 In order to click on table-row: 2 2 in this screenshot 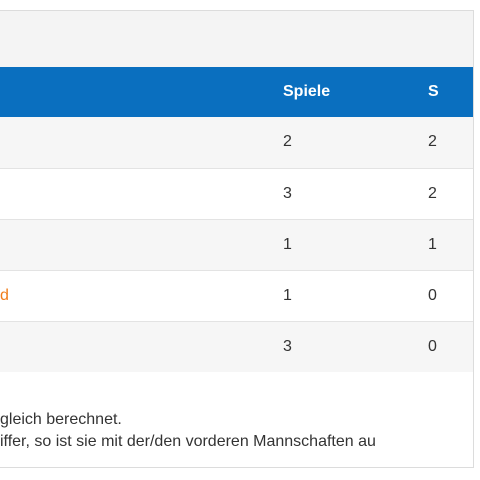, I will do `click(236, 142)`.